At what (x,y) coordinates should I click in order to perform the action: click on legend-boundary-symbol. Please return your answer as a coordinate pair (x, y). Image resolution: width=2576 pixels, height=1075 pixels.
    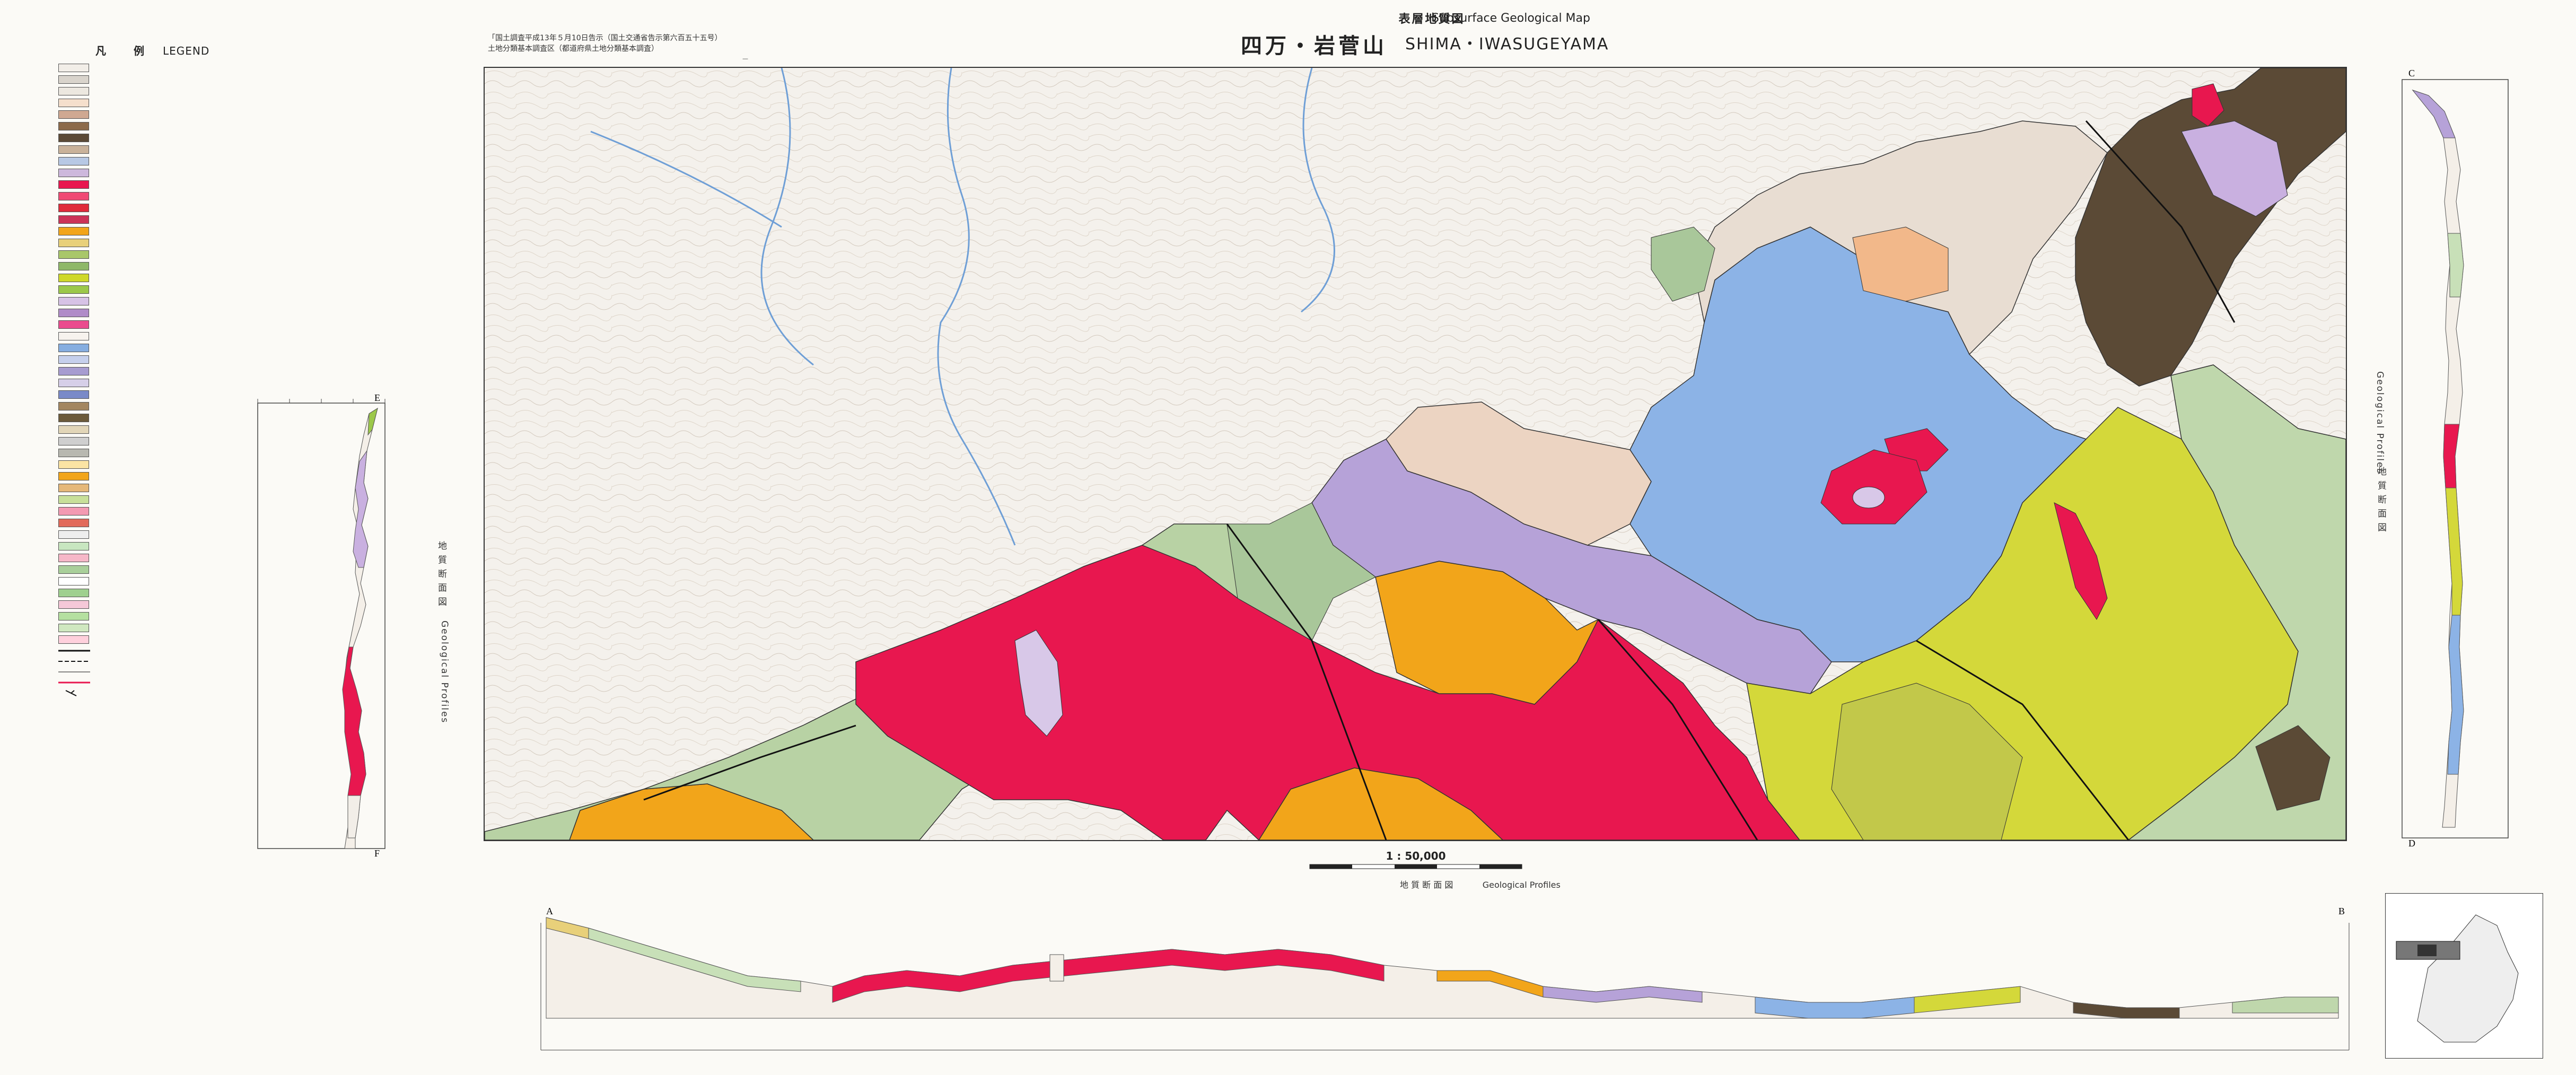
    Looking at the image, I should click on (124, 672).